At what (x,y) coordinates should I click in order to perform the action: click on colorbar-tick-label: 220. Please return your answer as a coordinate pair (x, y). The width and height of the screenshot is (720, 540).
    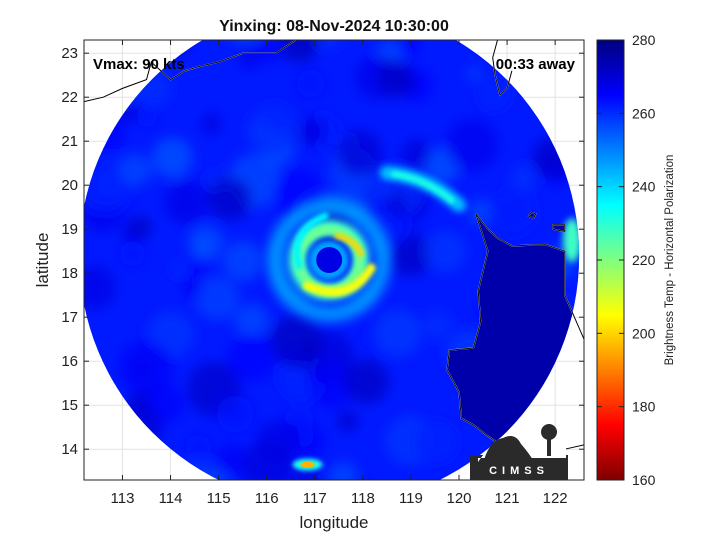
    Looking at the image, I should click on (644, 260).